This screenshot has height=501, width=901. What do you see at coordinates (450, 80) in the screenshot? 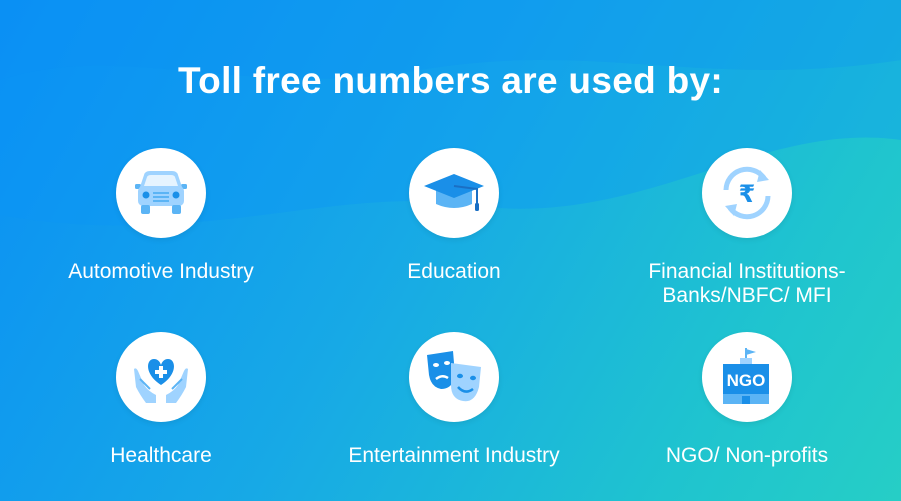
I see `page-title: Toll free numbers are used by:` at bounding box center [450, 80].